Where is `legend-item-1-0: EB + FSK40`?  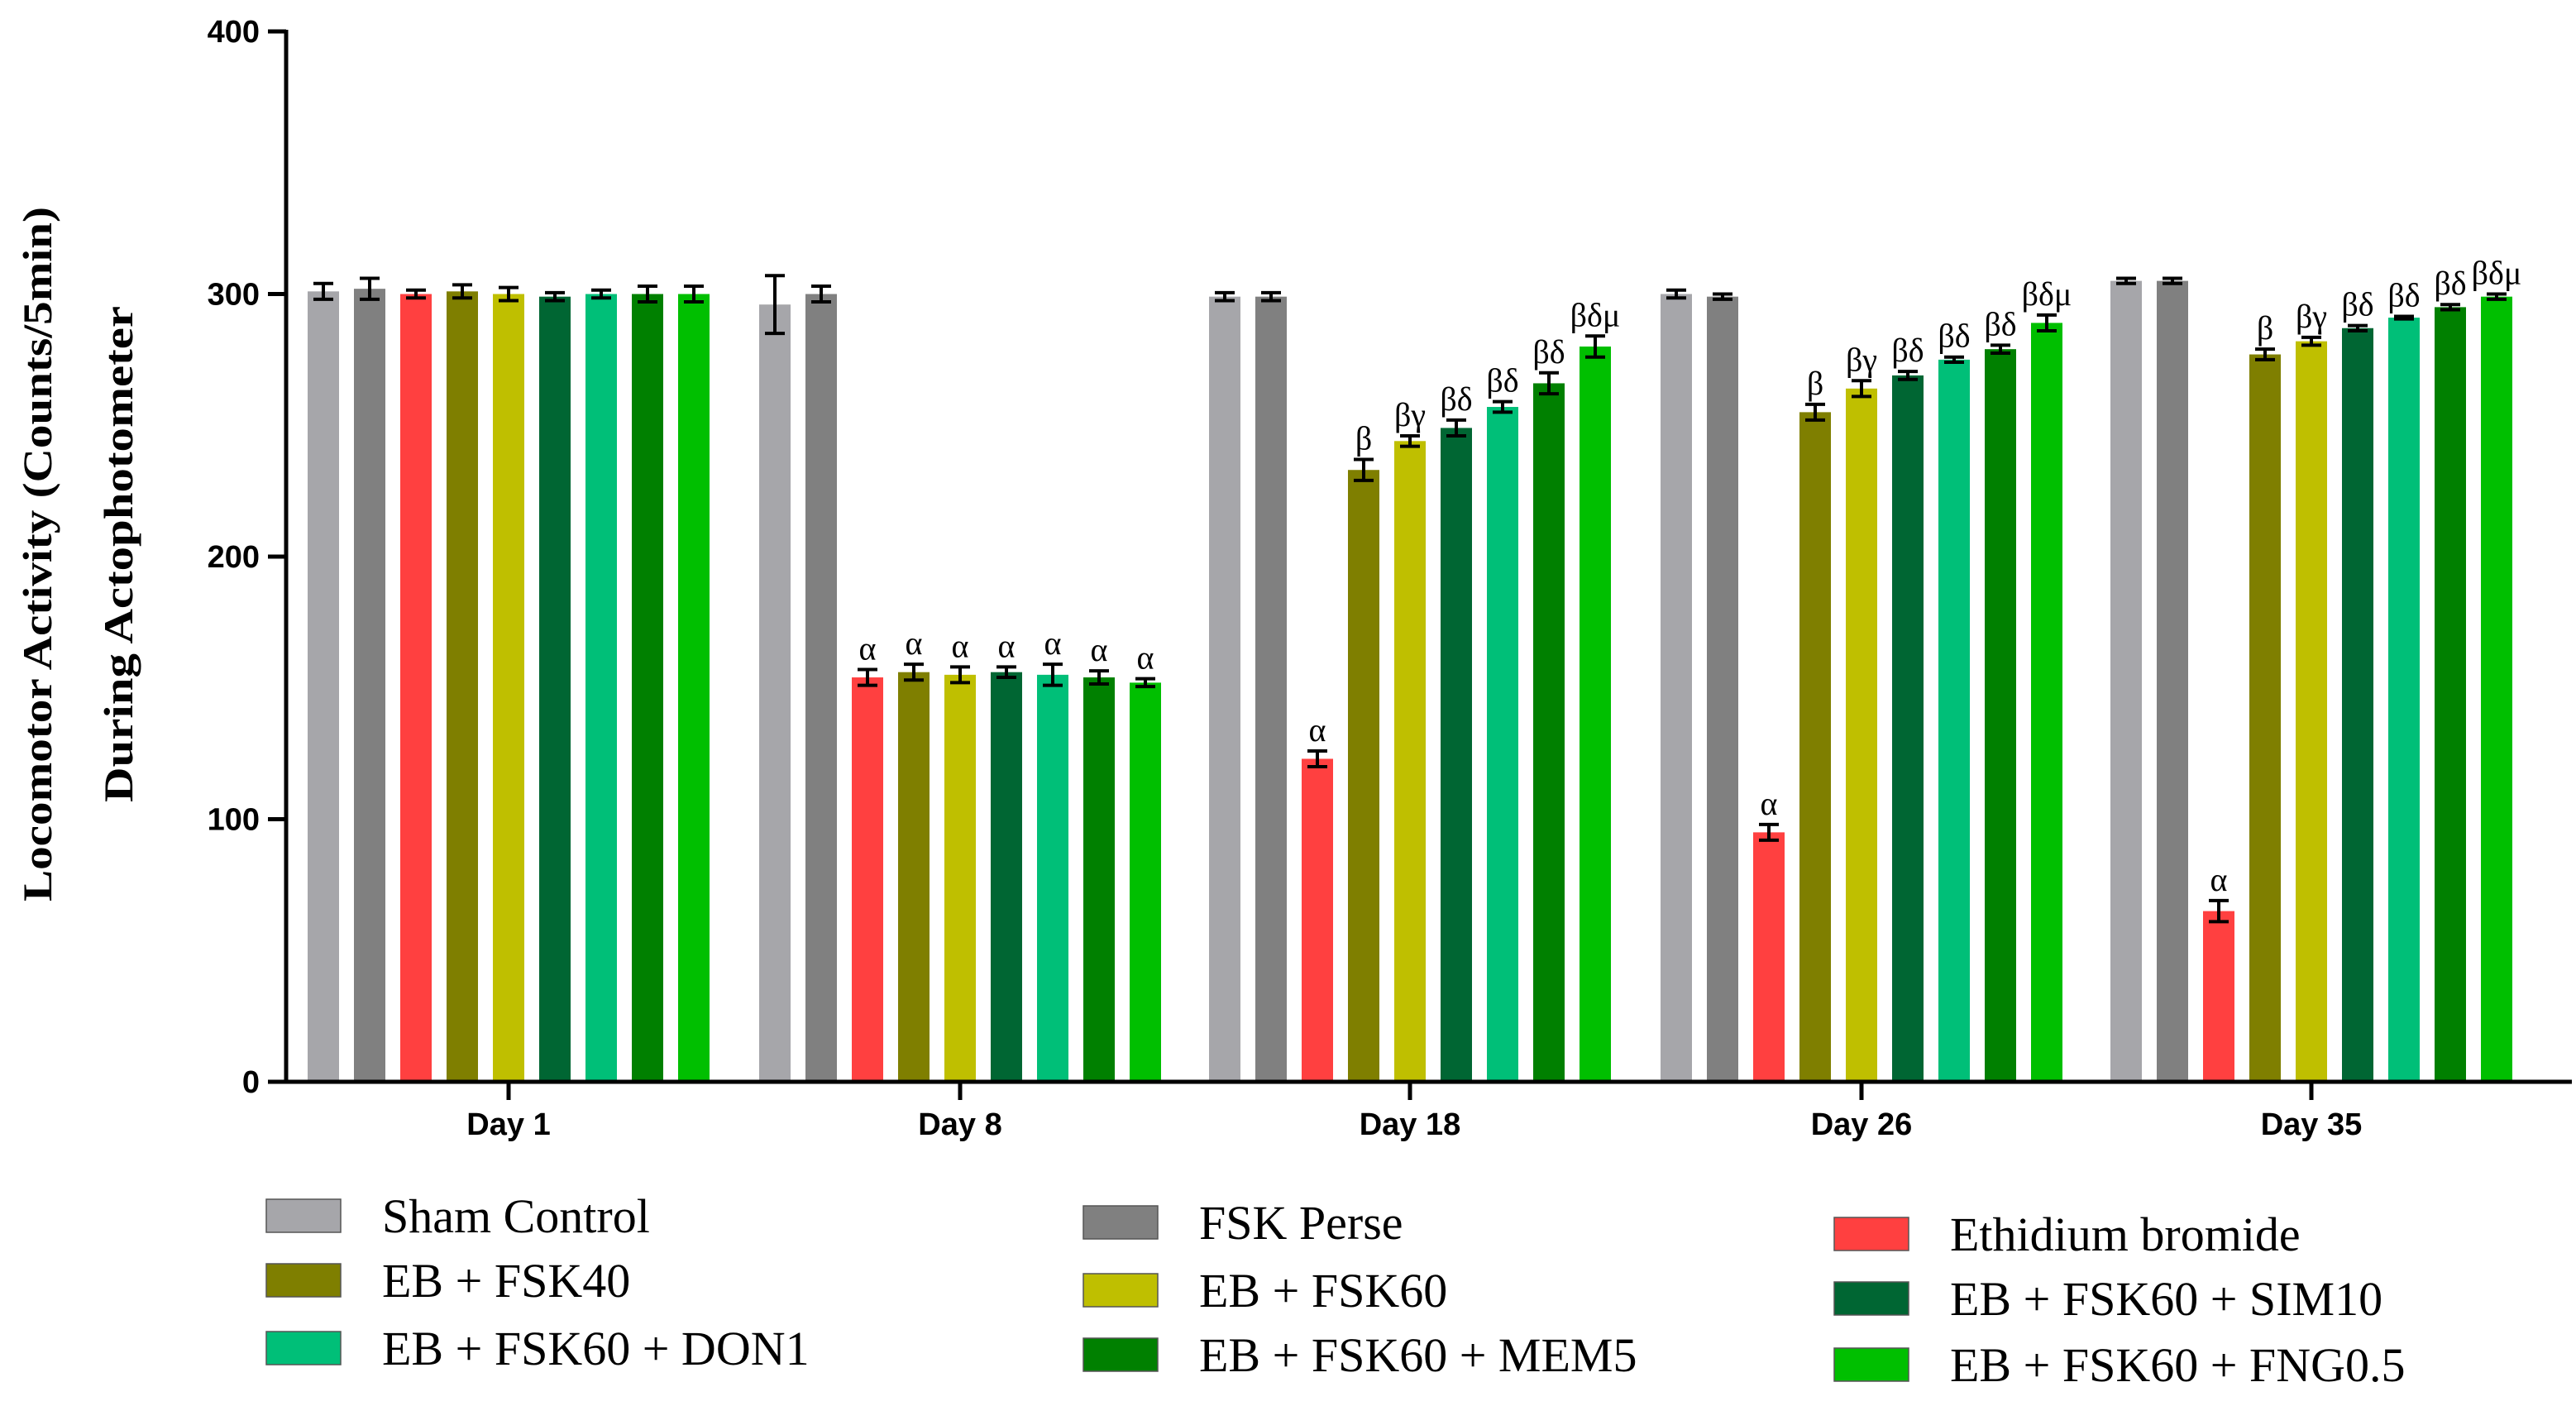
legend-item-1-0: EB + FSK40 is located at coordinates (447, 1281).